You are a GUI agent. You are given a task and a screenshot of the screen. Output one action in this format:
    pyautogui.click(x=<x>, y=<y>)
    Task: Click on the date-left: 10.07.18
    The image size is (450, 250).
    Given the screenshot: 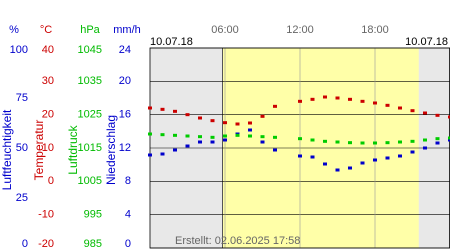 What is the action you would take?
    pyautogui.click(x=171, y=42)
    